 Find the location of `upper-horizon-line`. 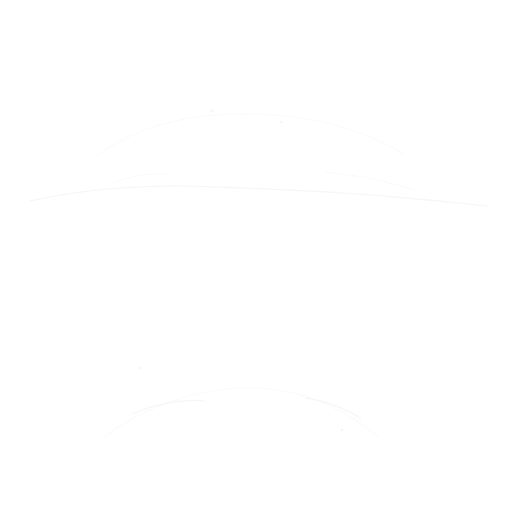

upper-horizon-line is located at coordinates (258, 196).